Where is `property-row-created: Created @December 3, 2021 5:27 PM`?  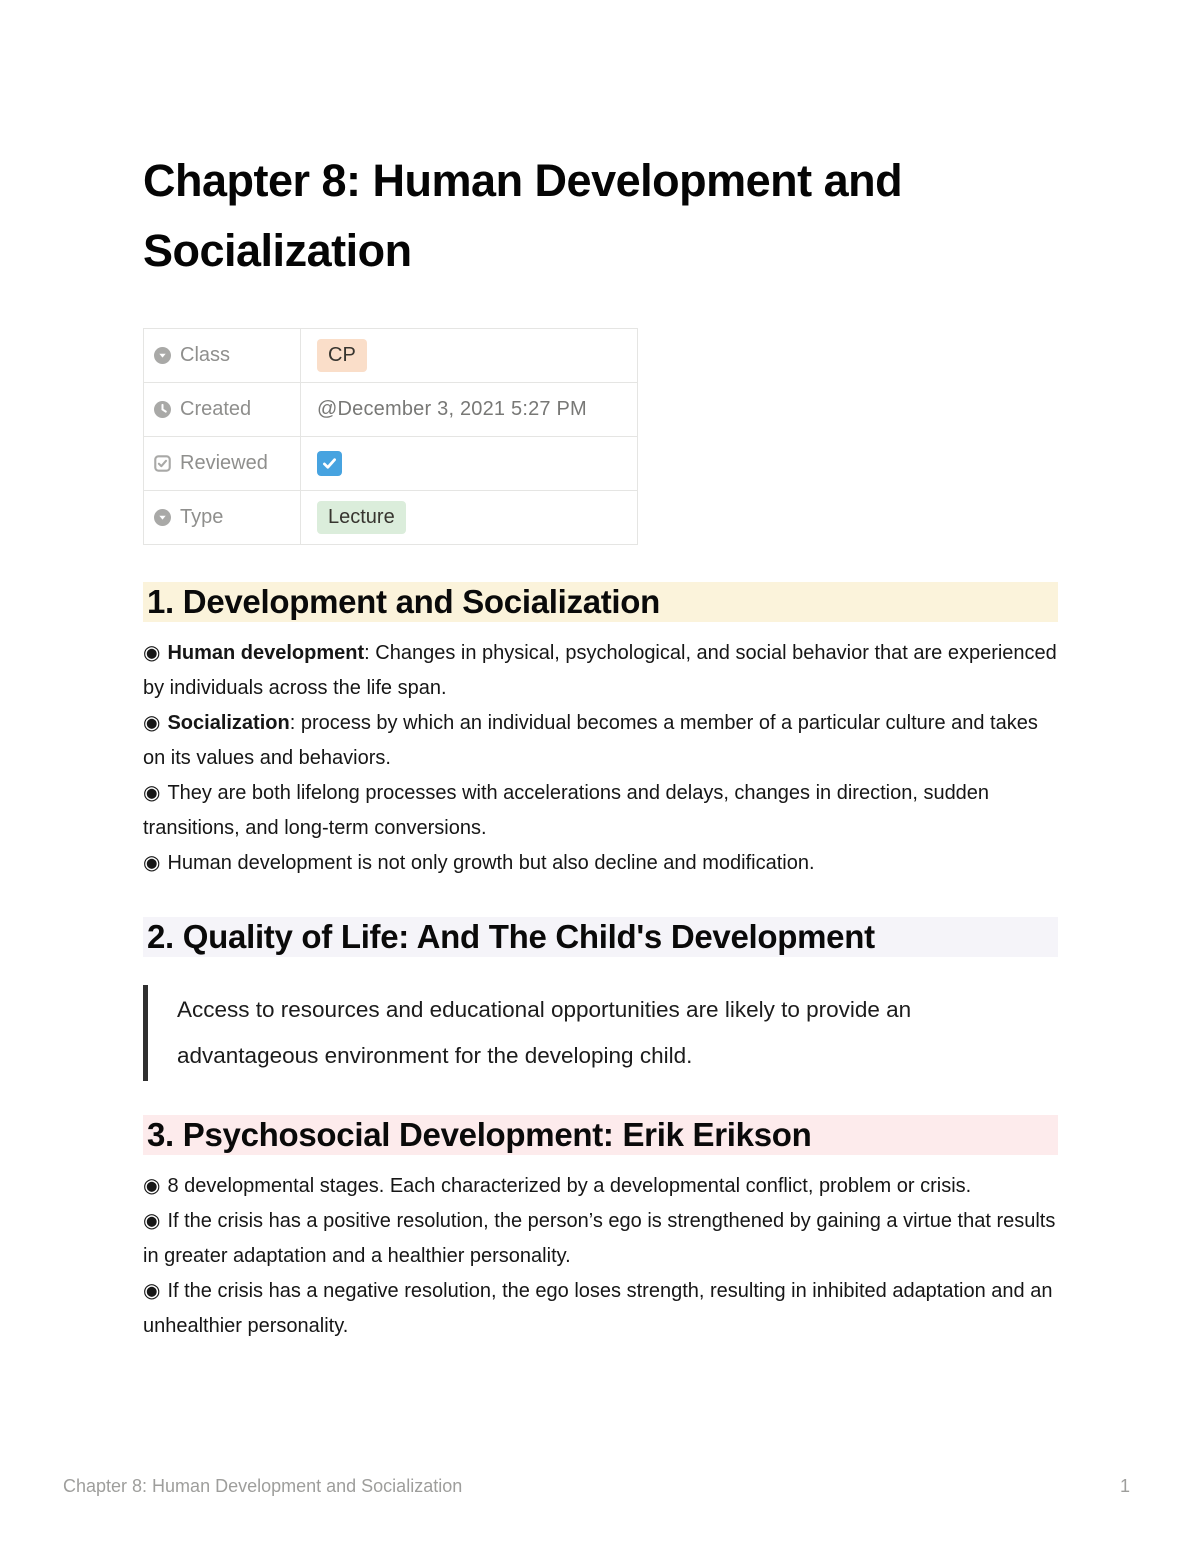 property-row-created: Created @December 3, 2021 5:27 PM is located at coordinates (390, 409).